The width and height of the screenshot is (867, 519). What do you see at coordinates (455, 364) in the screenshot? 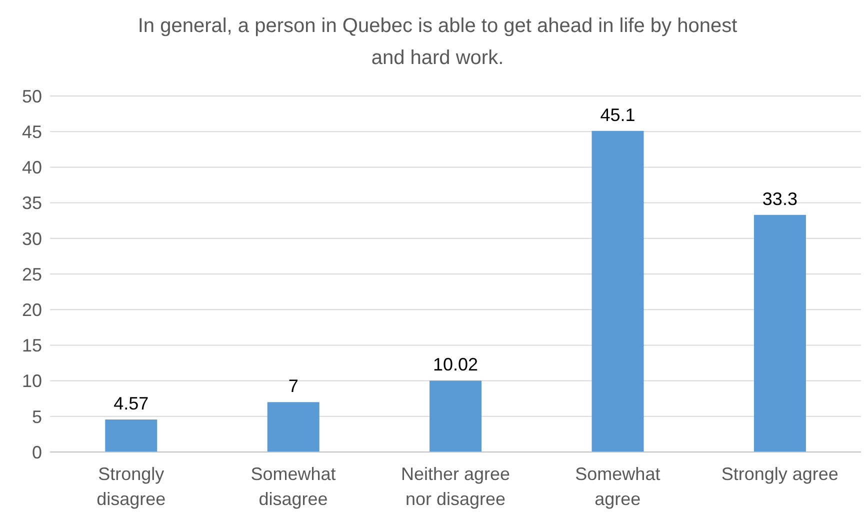
I see `data-label: 10.02` at bounding box center [455, 364].